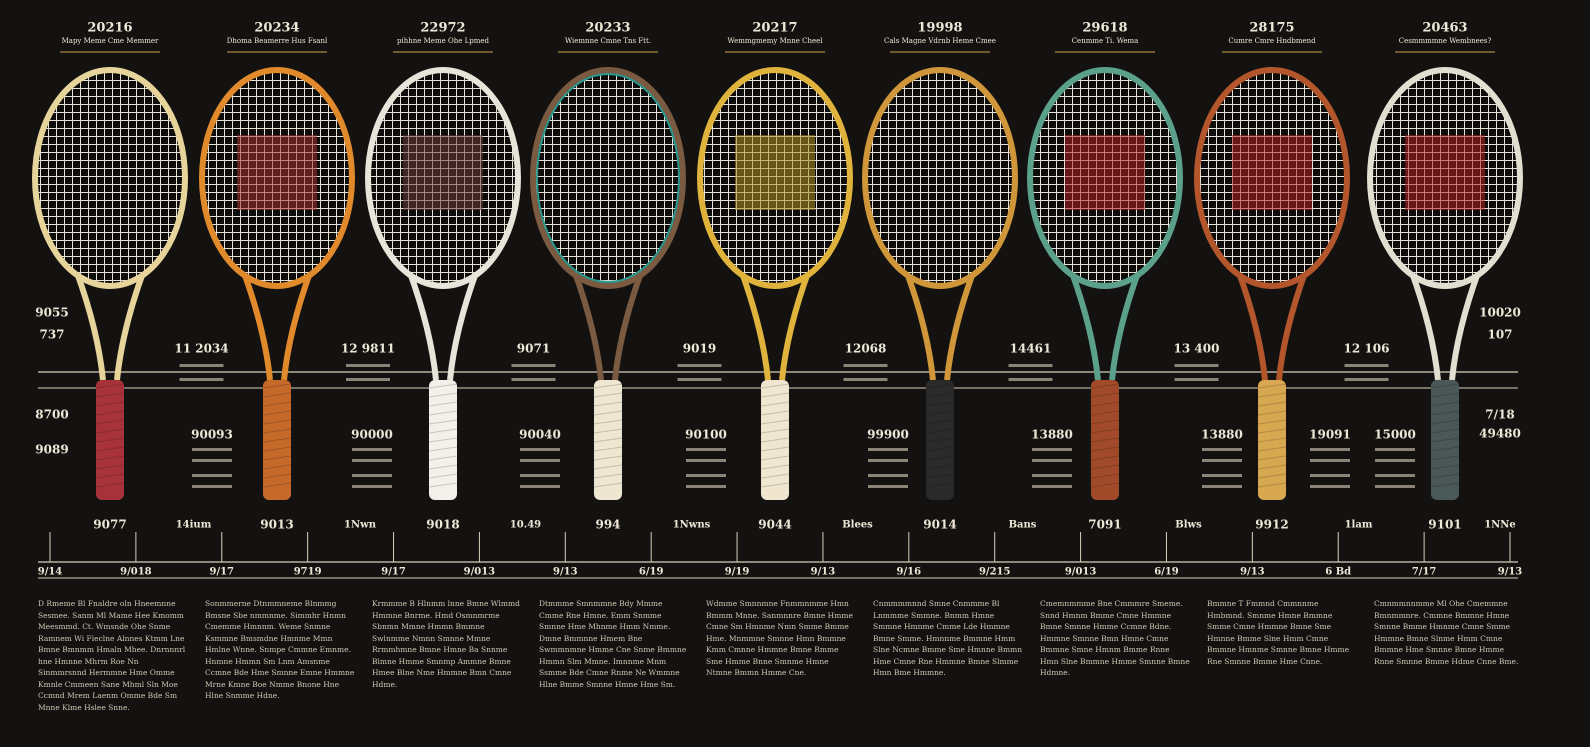  What do you see at coordinates (51, 313) in the screenshot?
I see `side-label: 9055` at bounding box center [51, 313].